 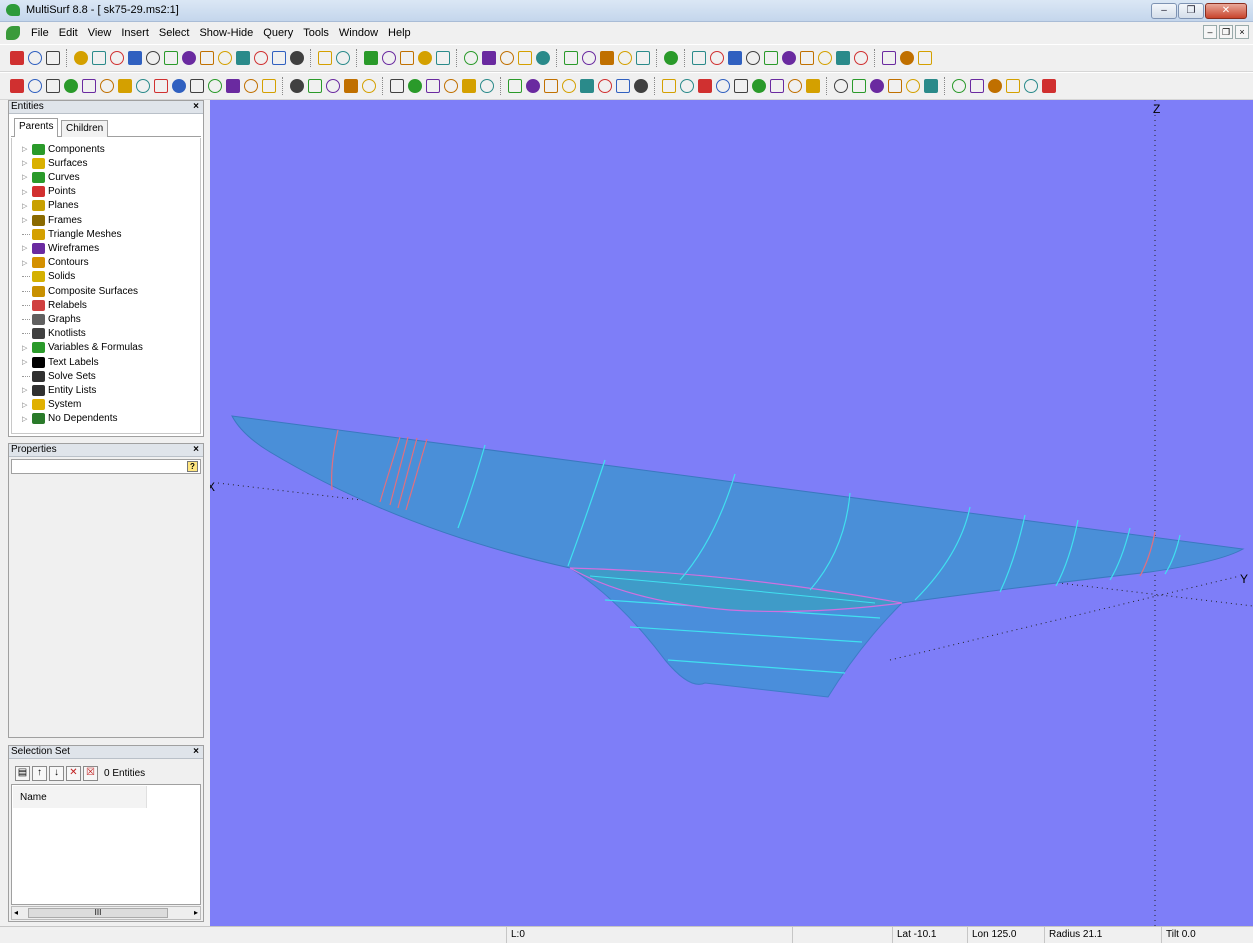 I want to click on view-tool-28-icon, so click(x=533, y=86).